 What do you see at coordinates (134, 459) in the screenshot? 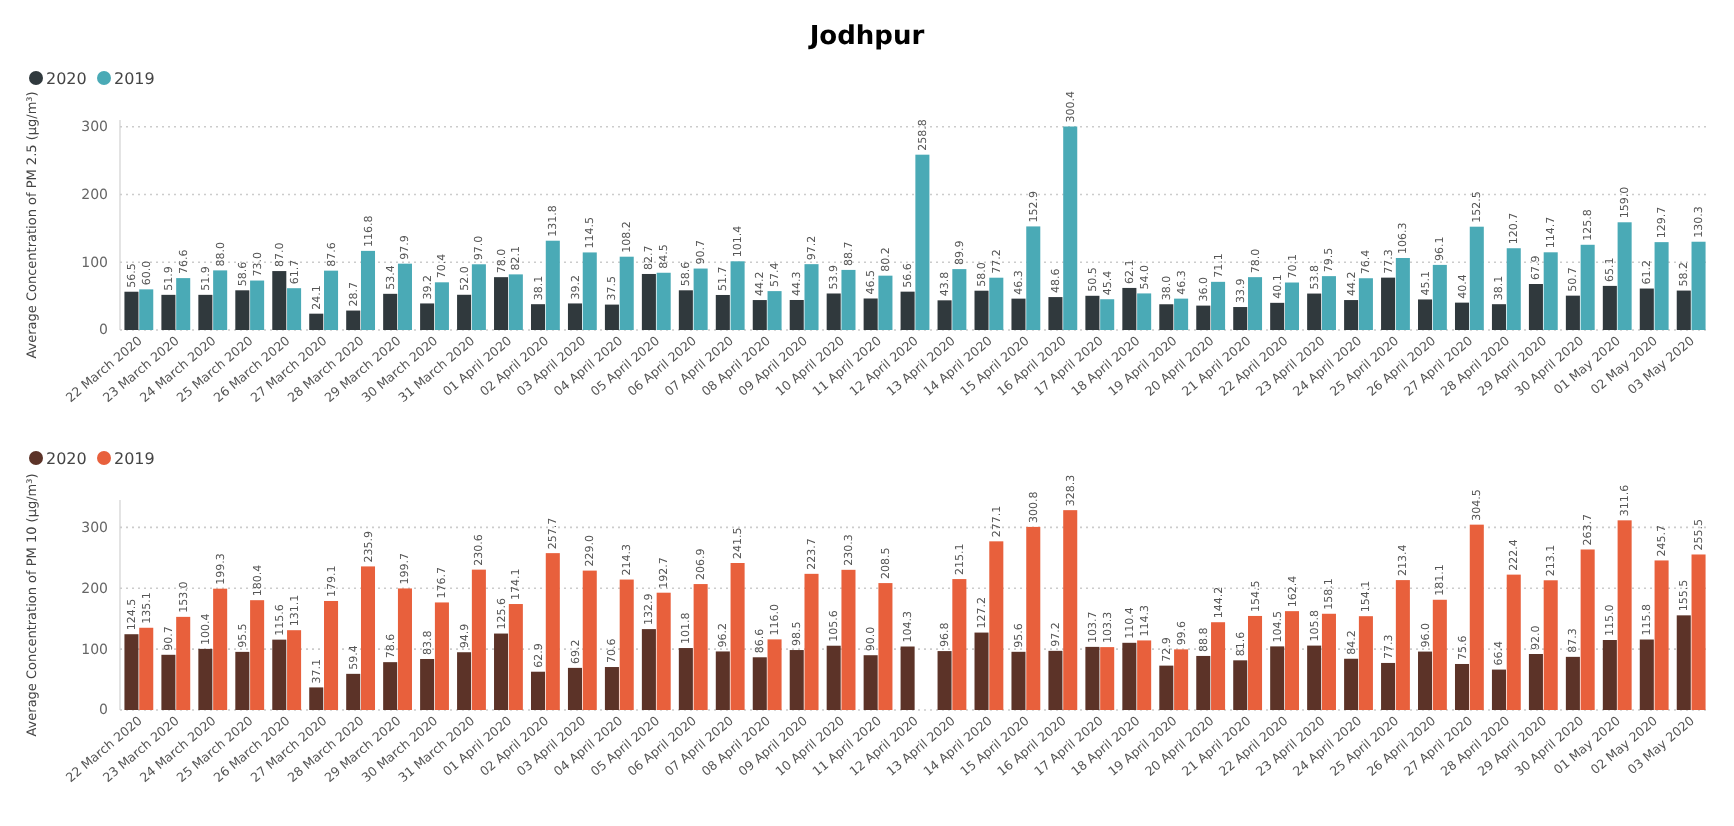
I see `legend-label: 2019` at bounding box center [134, 459].